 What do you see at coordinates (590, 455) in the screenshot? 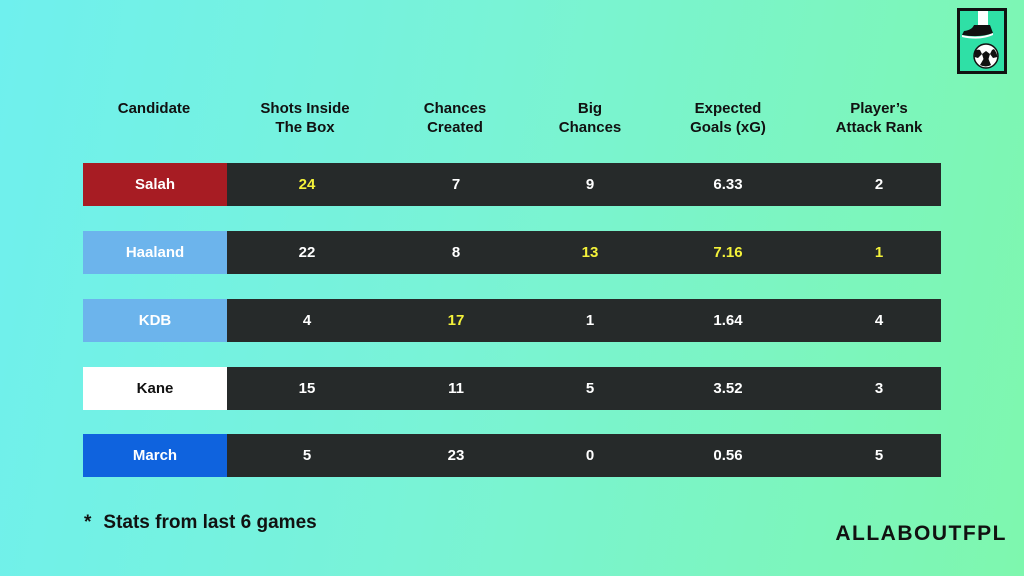
I see `stat-big-chances: 0` at bounding box center [590, 455].